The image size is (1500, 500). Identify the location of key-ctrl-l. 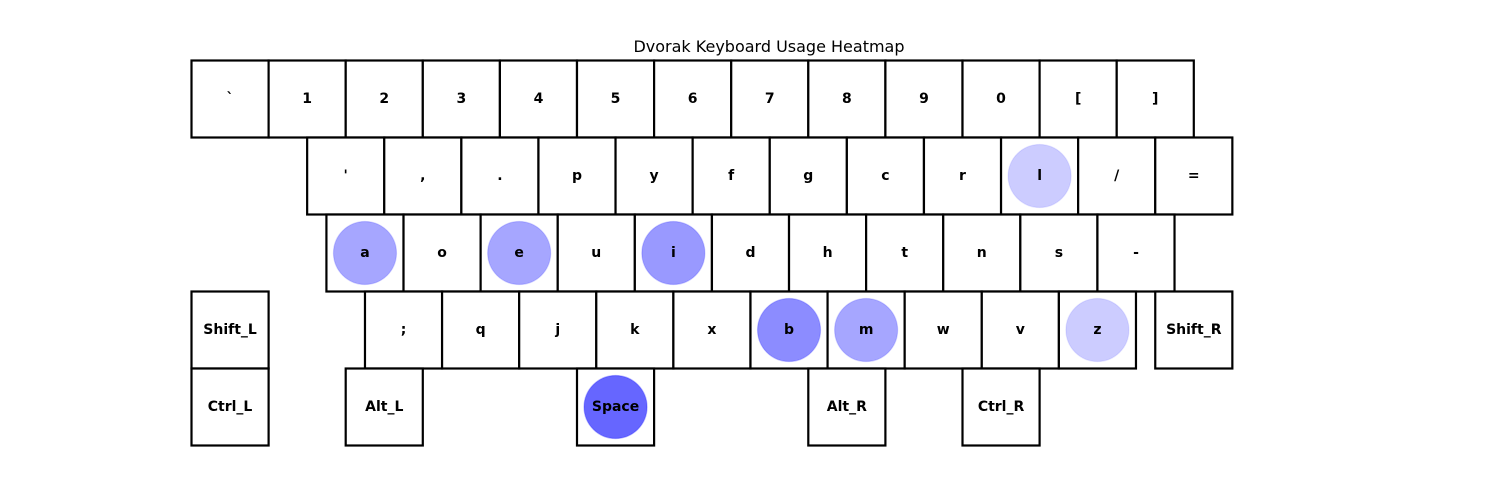
(230, 407).